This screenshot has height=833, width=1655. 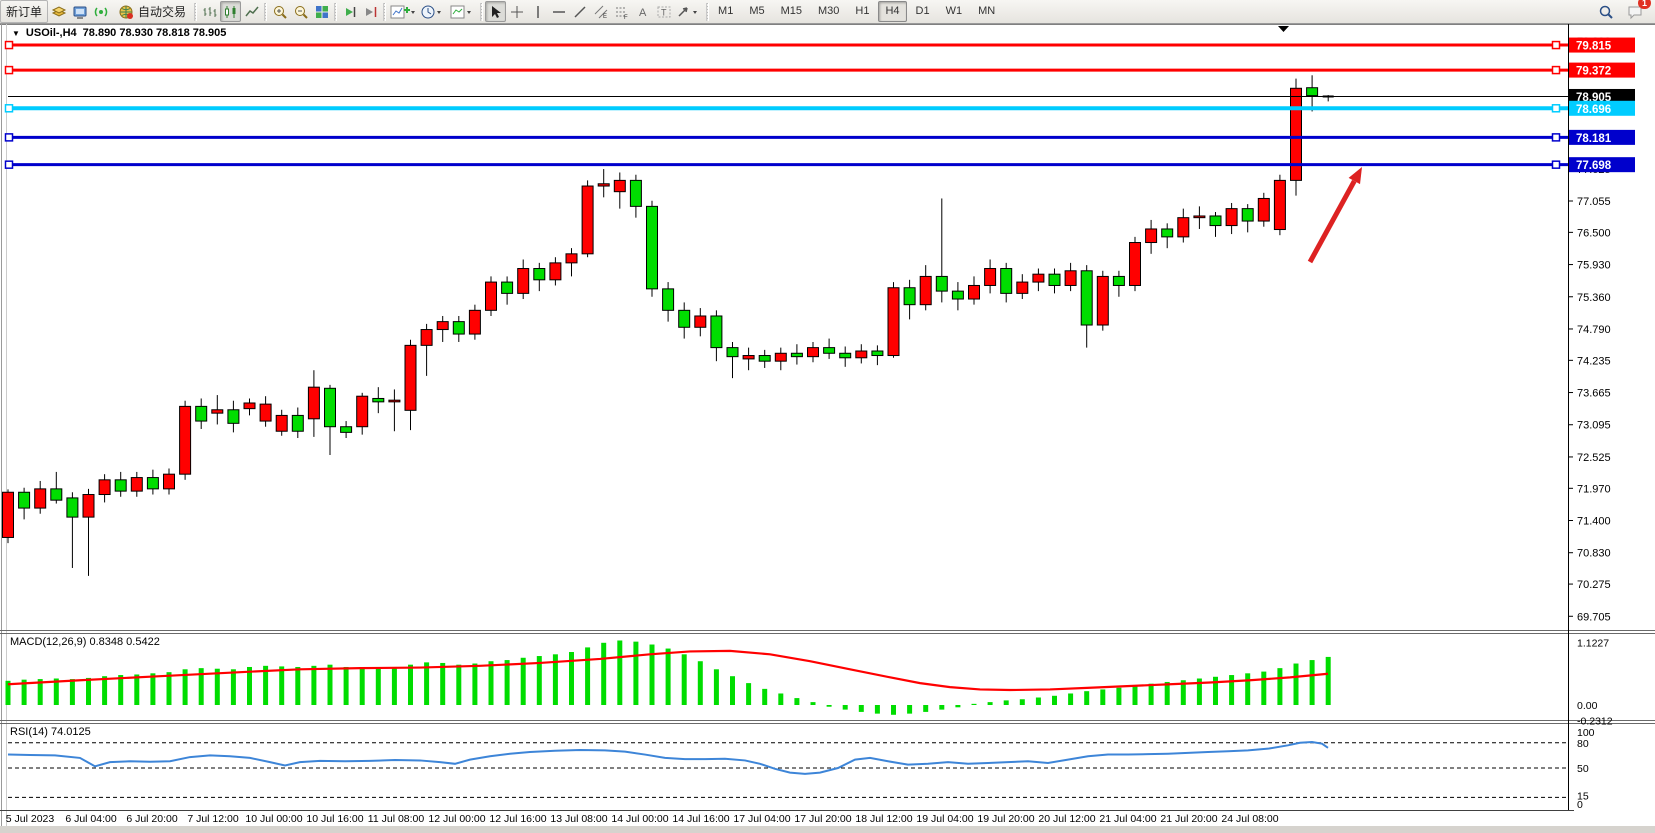 What do you see at coordinates (79, 11) in the screenshot?
I see `terminal-icon` at bounding box center [79, 11].